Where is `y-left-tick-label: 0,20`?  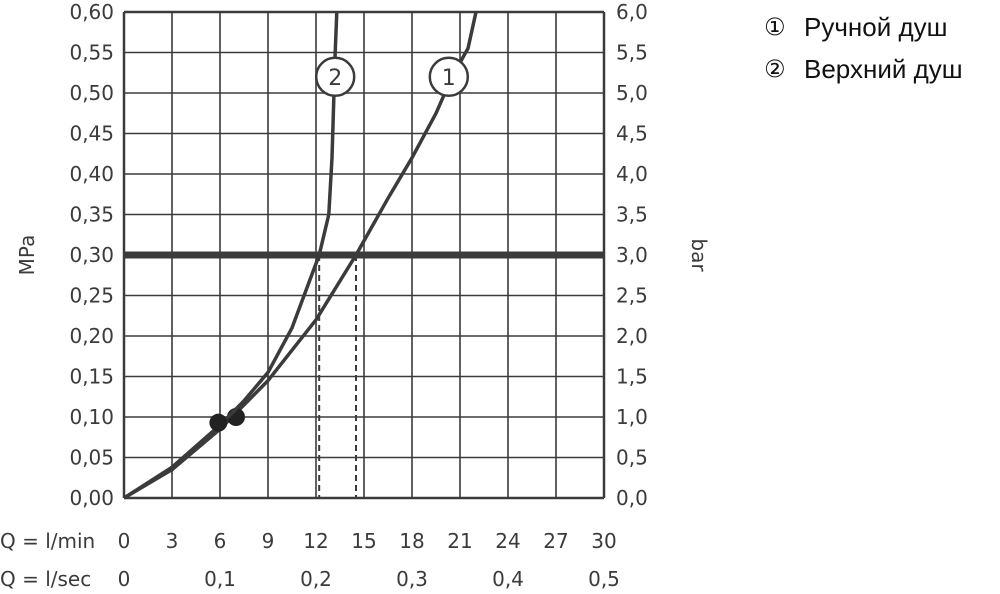 y-left-tick-label: 0,20 is located at coordinates (91, 336).